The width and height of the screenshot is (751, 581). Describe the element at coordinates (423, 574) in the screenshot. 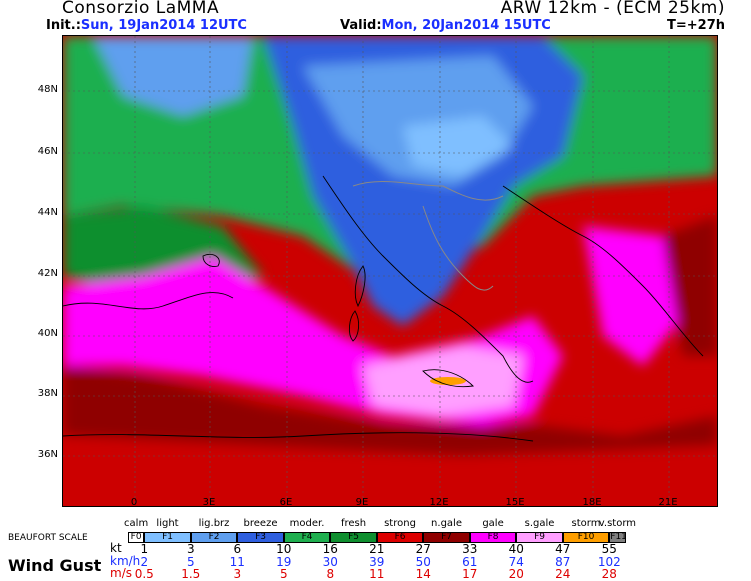

I see `ms-value: 14` at that location.